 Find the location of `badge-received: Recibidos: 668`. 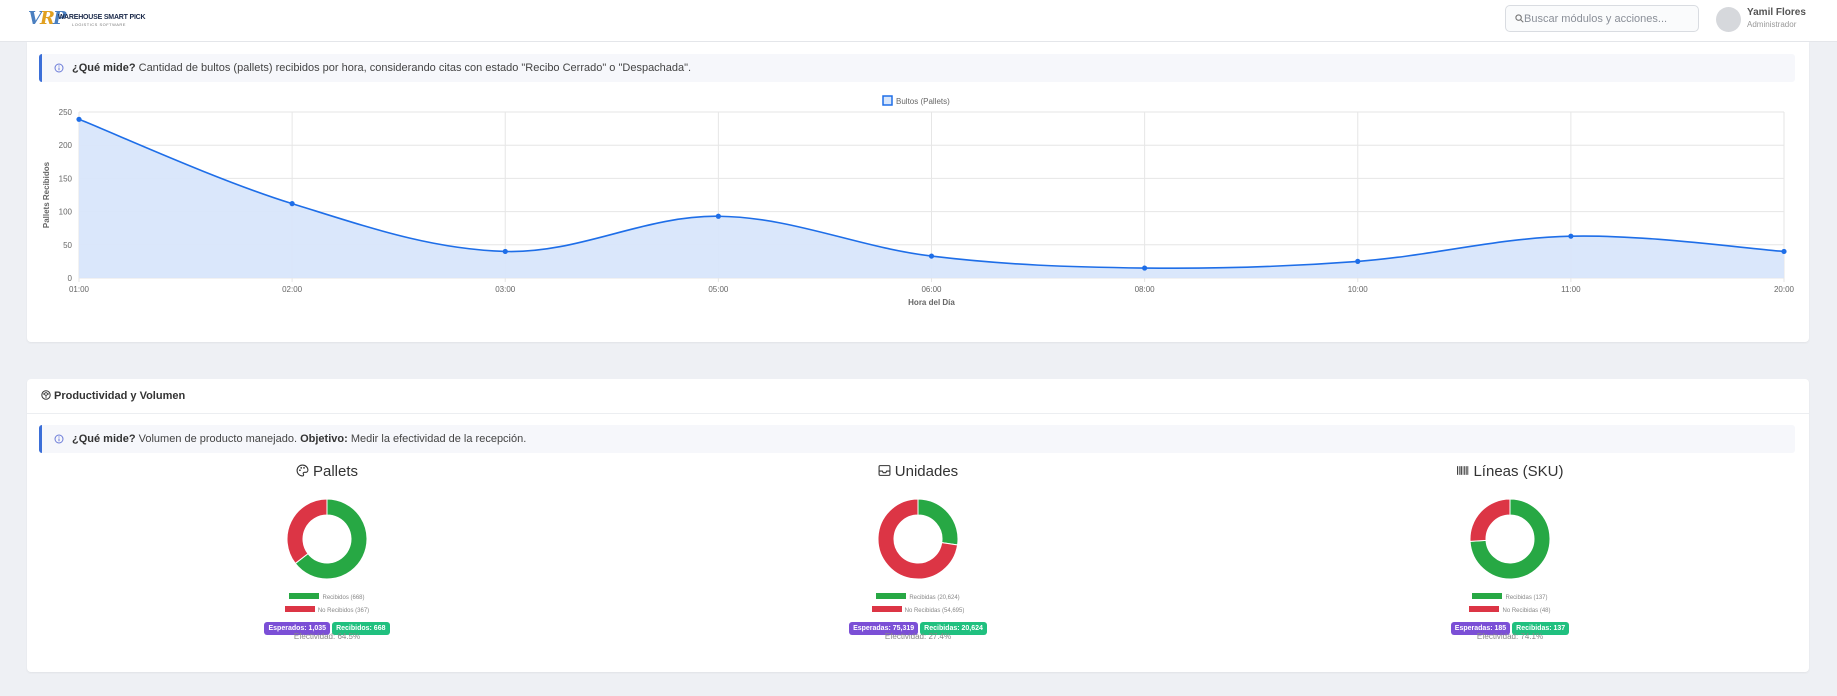

badge-received: Recibidos: 668 is located at coordinates (361, 628).